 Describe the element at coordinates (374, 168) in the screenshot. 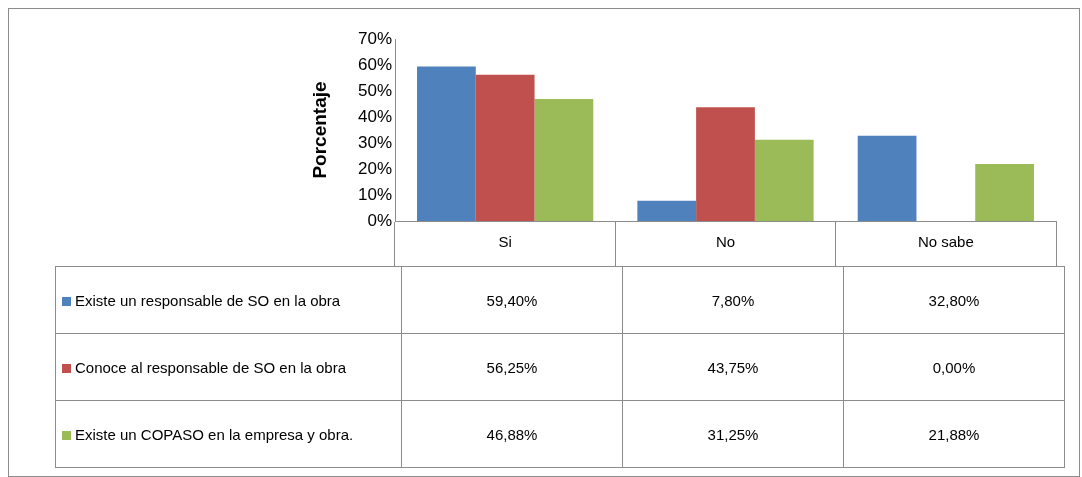

I see `y-tick-label: 20%` at that location.